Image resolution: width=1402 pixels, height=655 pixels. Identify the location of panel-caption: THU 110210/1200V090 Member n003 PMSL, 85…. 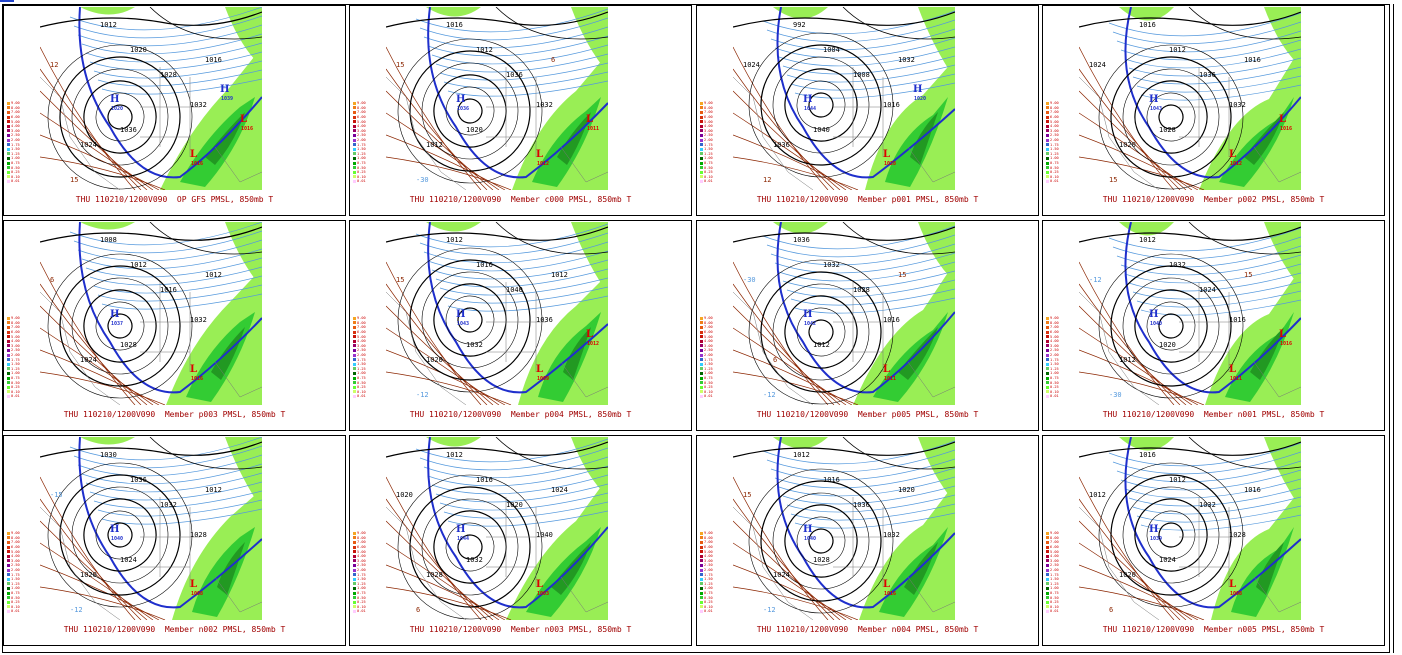
(520, 629).